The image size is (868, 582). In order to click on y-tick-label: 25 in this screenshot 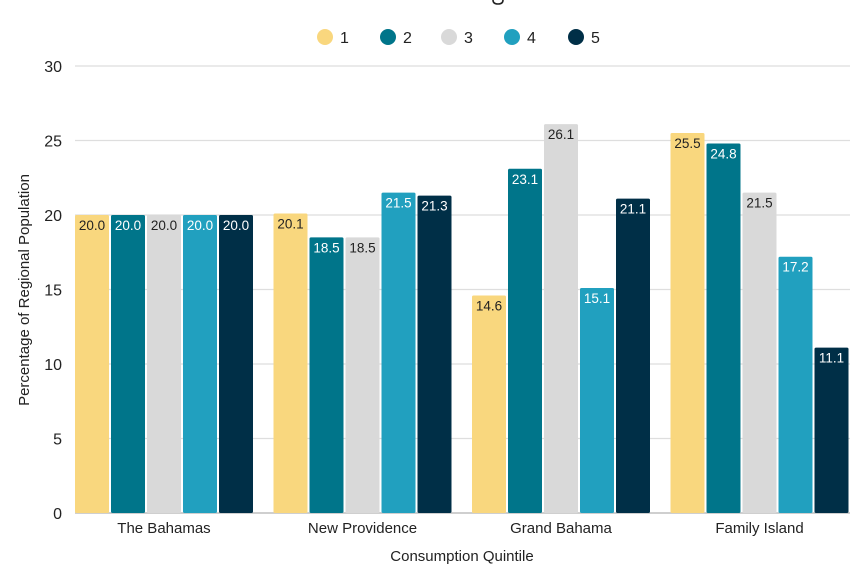, I will do `click(53, 142)`.